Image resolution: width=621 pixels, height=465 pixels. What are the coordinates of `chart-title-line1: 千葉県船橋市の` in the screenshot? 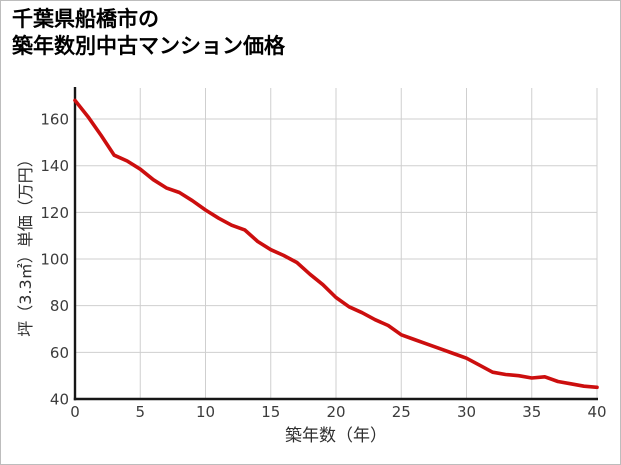 It's located at (85, 19).